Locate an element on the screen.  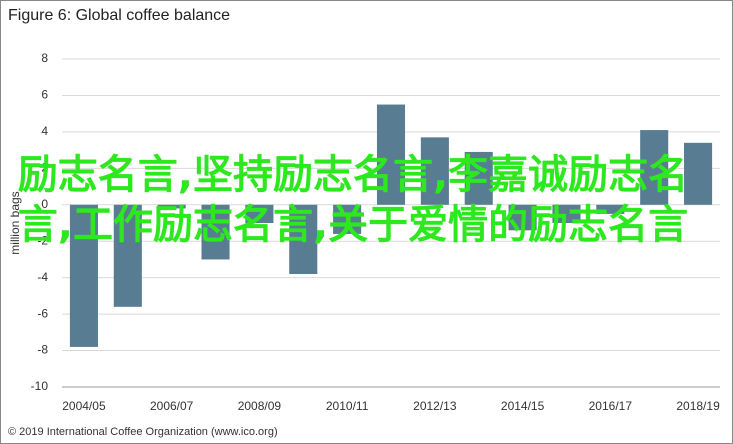
chart-title: Figure 6: Global coffee balance is located at coordinates (119, 15).